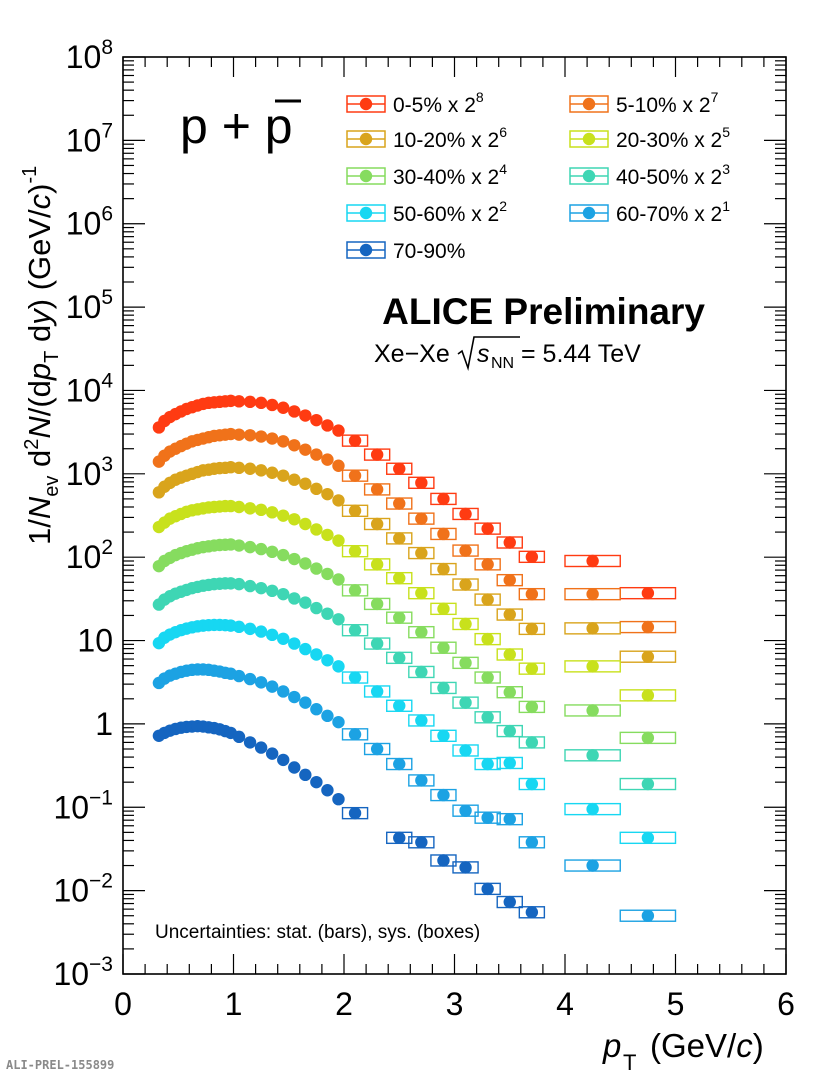  Describe the element at coordinates (412, 354) in the screenshot. I see `svg-text: Xe−Xe` at that location.